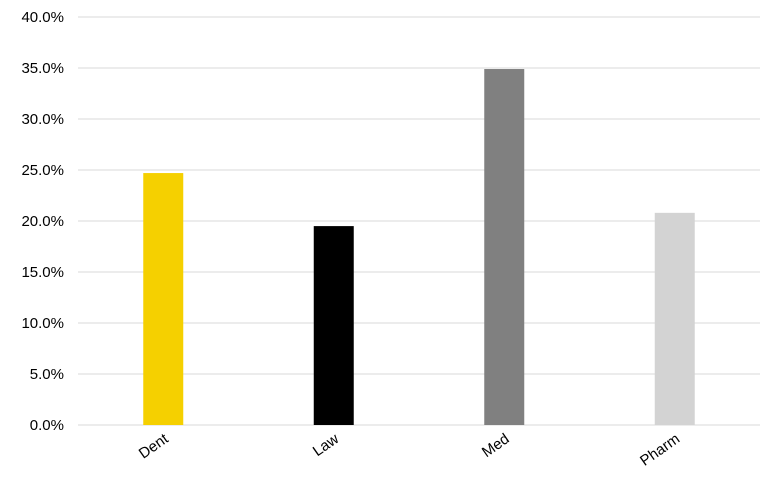 Image resolution: width=761 pixels, height=483 pixels. What do you see at coordinates (409, 450) in the screenshot?
I see `x-axis-tick-labels: Dent Law Med Pharm` at bounding box center [409, 450].